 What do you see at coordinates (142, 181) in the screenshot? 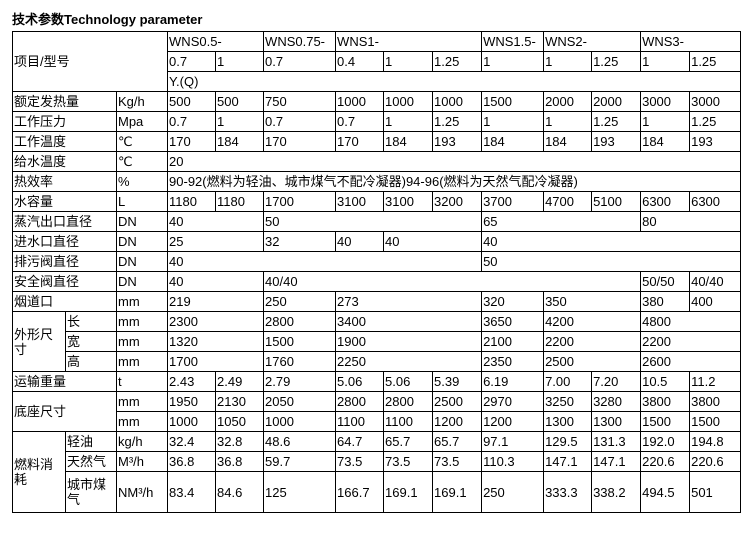
I see `unit: %` at bounding box center [142, 181].